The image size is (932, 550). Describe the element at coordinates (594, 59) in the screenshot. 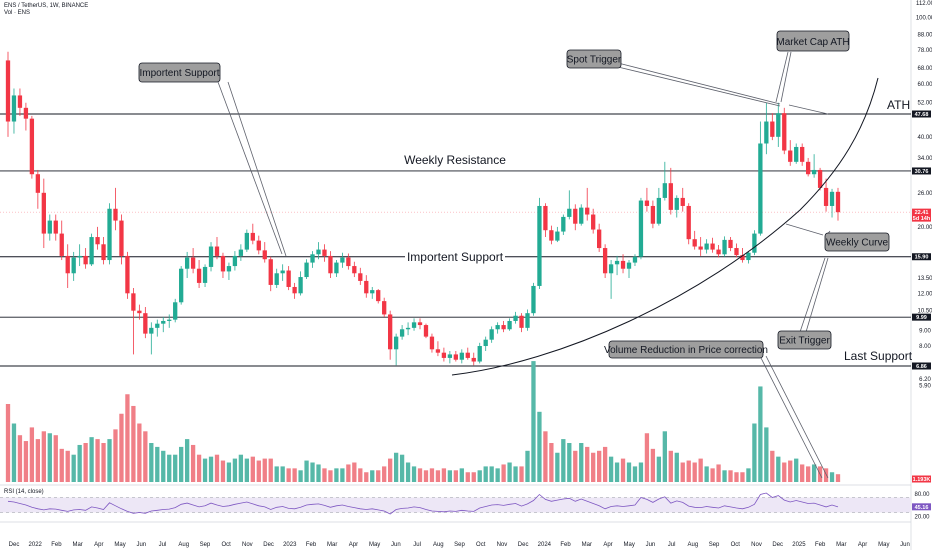

I see `callout-spot-trigger: Spot Trigger` at that location.